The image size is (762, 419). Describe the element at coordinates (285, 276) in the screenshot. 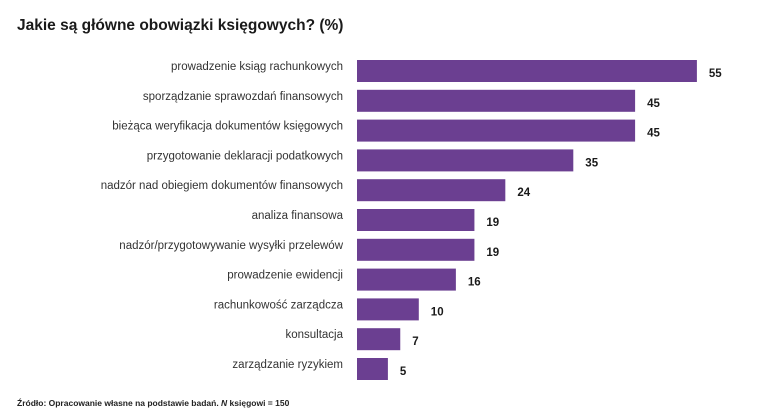

I see `category-label: prowadzenie ewidencji` at that location.